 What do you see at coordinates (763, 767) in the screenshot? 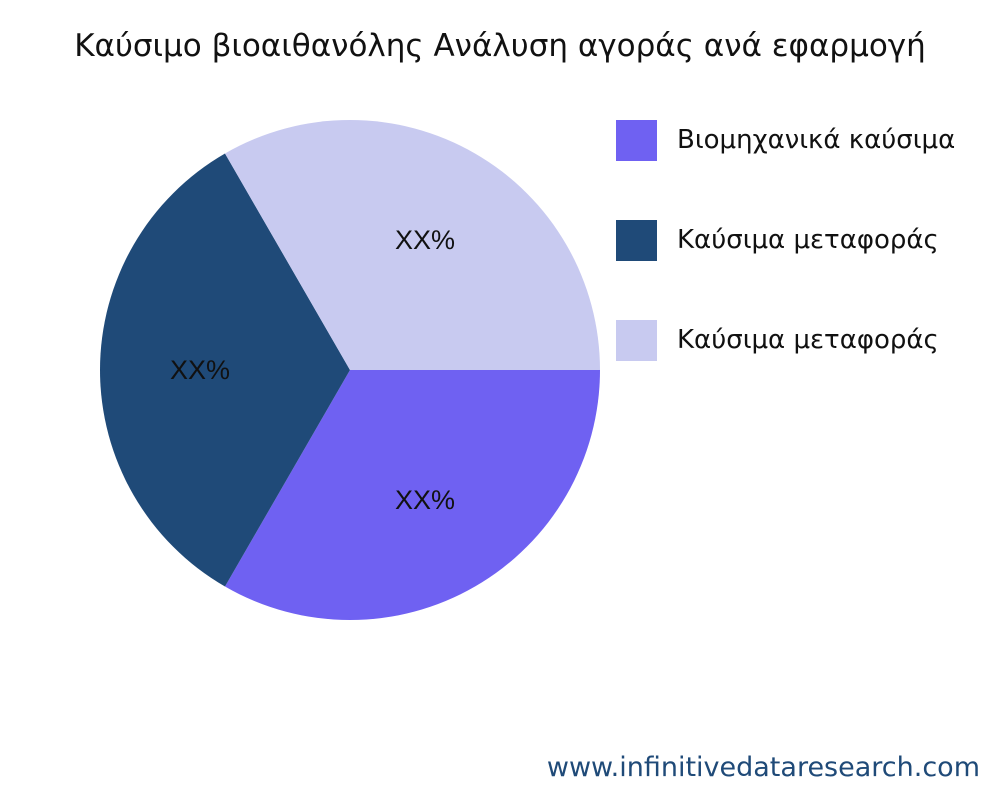
I see `watermark-link: www.infinitivedataresearch.com` at bounding box center [763, 767].